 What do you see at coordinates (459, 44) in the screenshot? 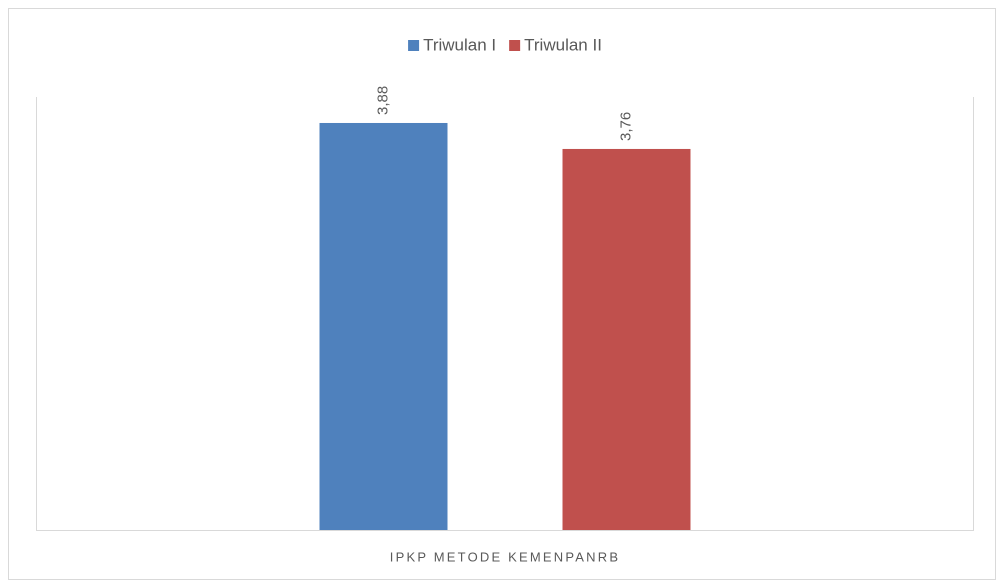
I see `legend-label: Triwulan I` at bounding box center [459, 44].